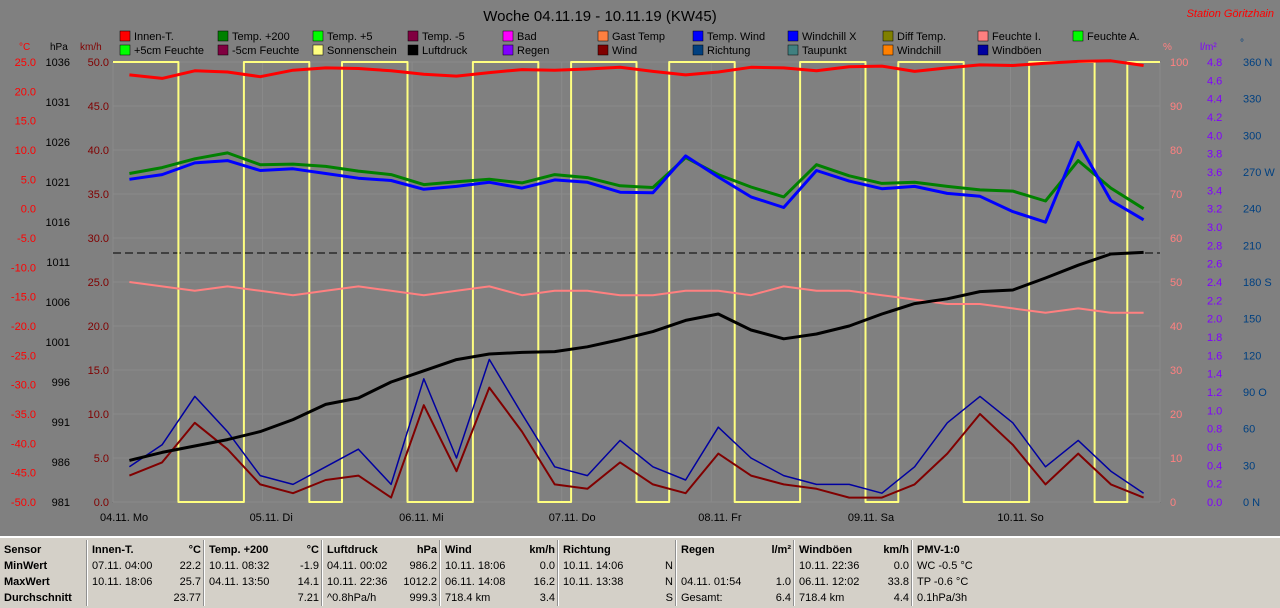 The image size is (1280, 608). What do you see at coordinates (976, 574) in the screenshot?
I see `stats-column: PMV-1:0 WC -0.5 °C TP -0.6 °C 0.1hPa/3h` at bounding box center [976, 574].